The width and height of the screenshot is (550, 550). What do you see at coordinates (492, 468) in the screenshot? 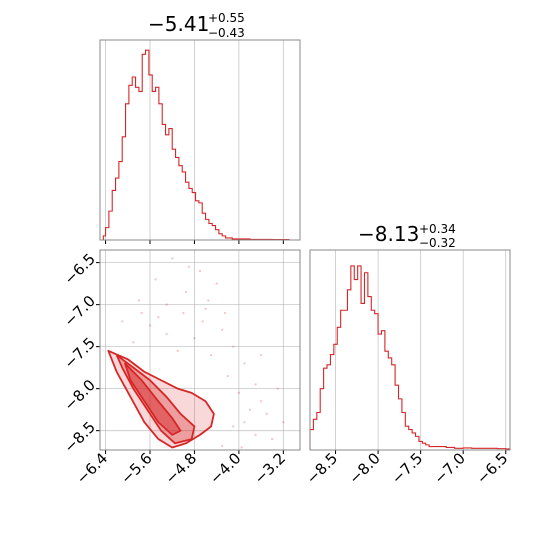
I see `panel-bottom-right-tick-label-x: −6.5` at bounding box center [492, 468].